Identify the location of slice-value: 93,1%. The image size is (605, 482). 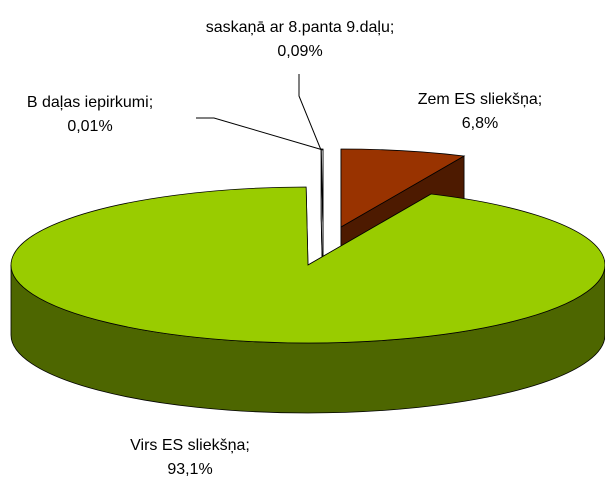
(190, 469).